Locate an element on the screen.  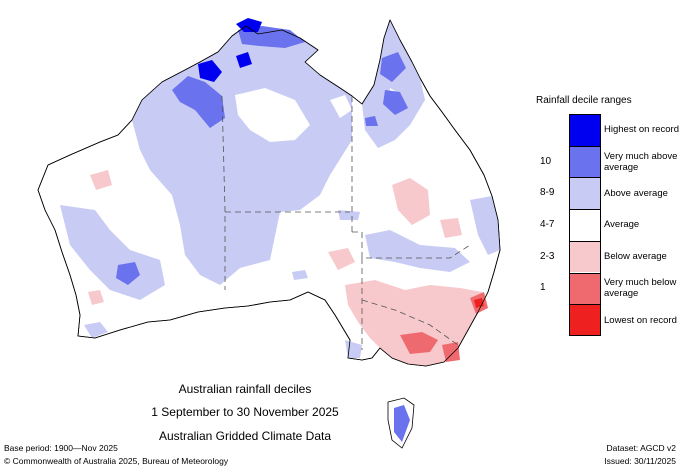
region-tas-vma is located at coordinates (402, 423).